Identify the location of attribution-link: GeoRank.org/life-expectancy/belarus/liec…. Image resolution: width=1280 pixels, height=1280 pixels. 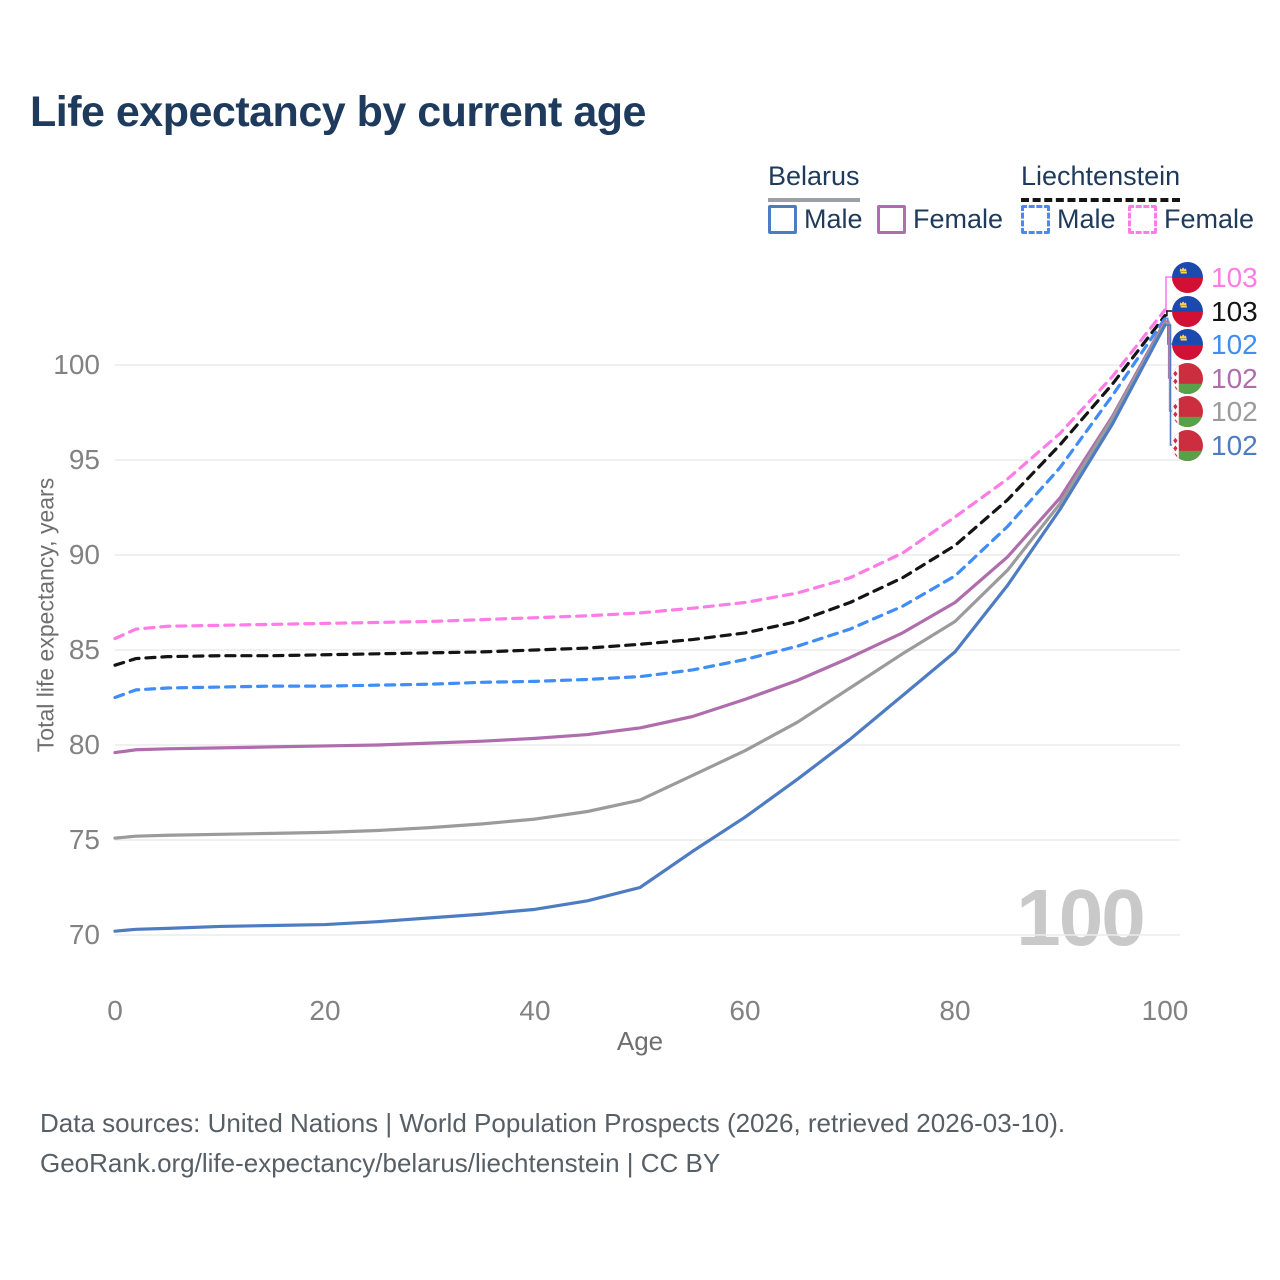
(380, 1163).